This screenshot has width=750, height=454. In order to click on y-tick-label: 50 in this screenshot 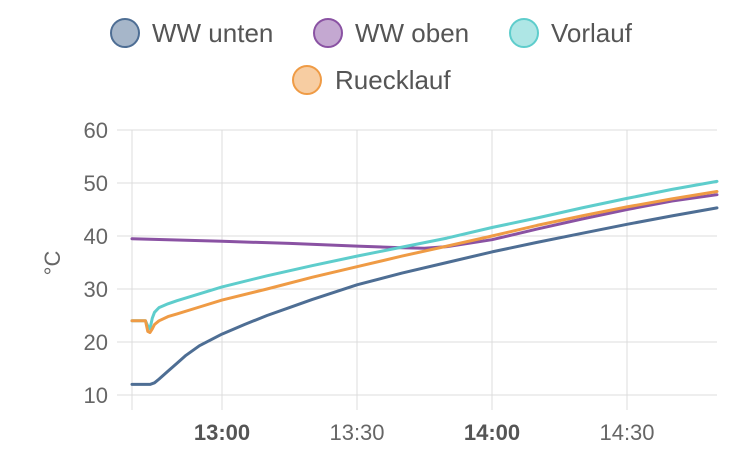, I will do `click(96, 183)`.